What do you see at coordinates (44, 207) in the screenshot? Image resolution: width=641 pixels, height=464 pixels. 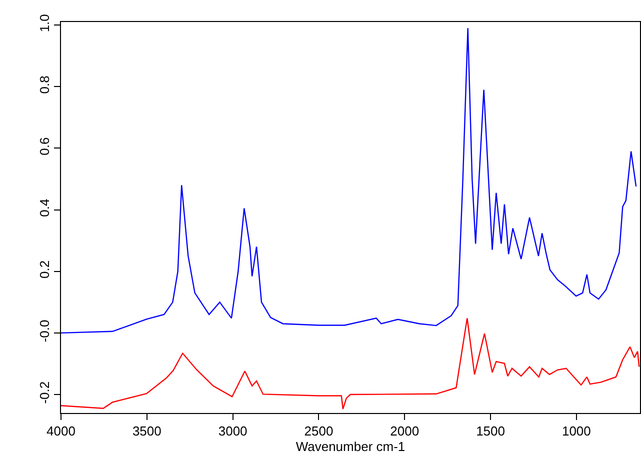 I see `y-tick-label: 0.4` at bounding box center [44, 207].